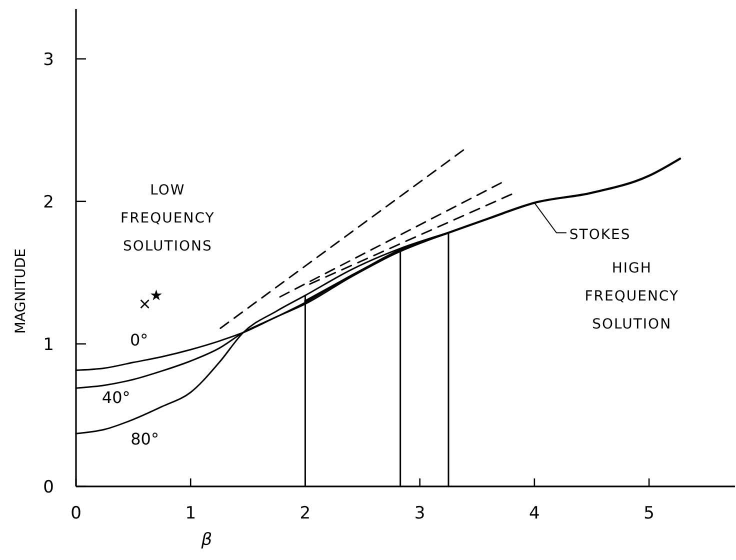 The width and height of the screenshot is (736, 560). What do you see at coordinates (21, 291) in the screenshot?
I see `y-axis-title: MAGNITUDE` at bounding box center [21, 291].